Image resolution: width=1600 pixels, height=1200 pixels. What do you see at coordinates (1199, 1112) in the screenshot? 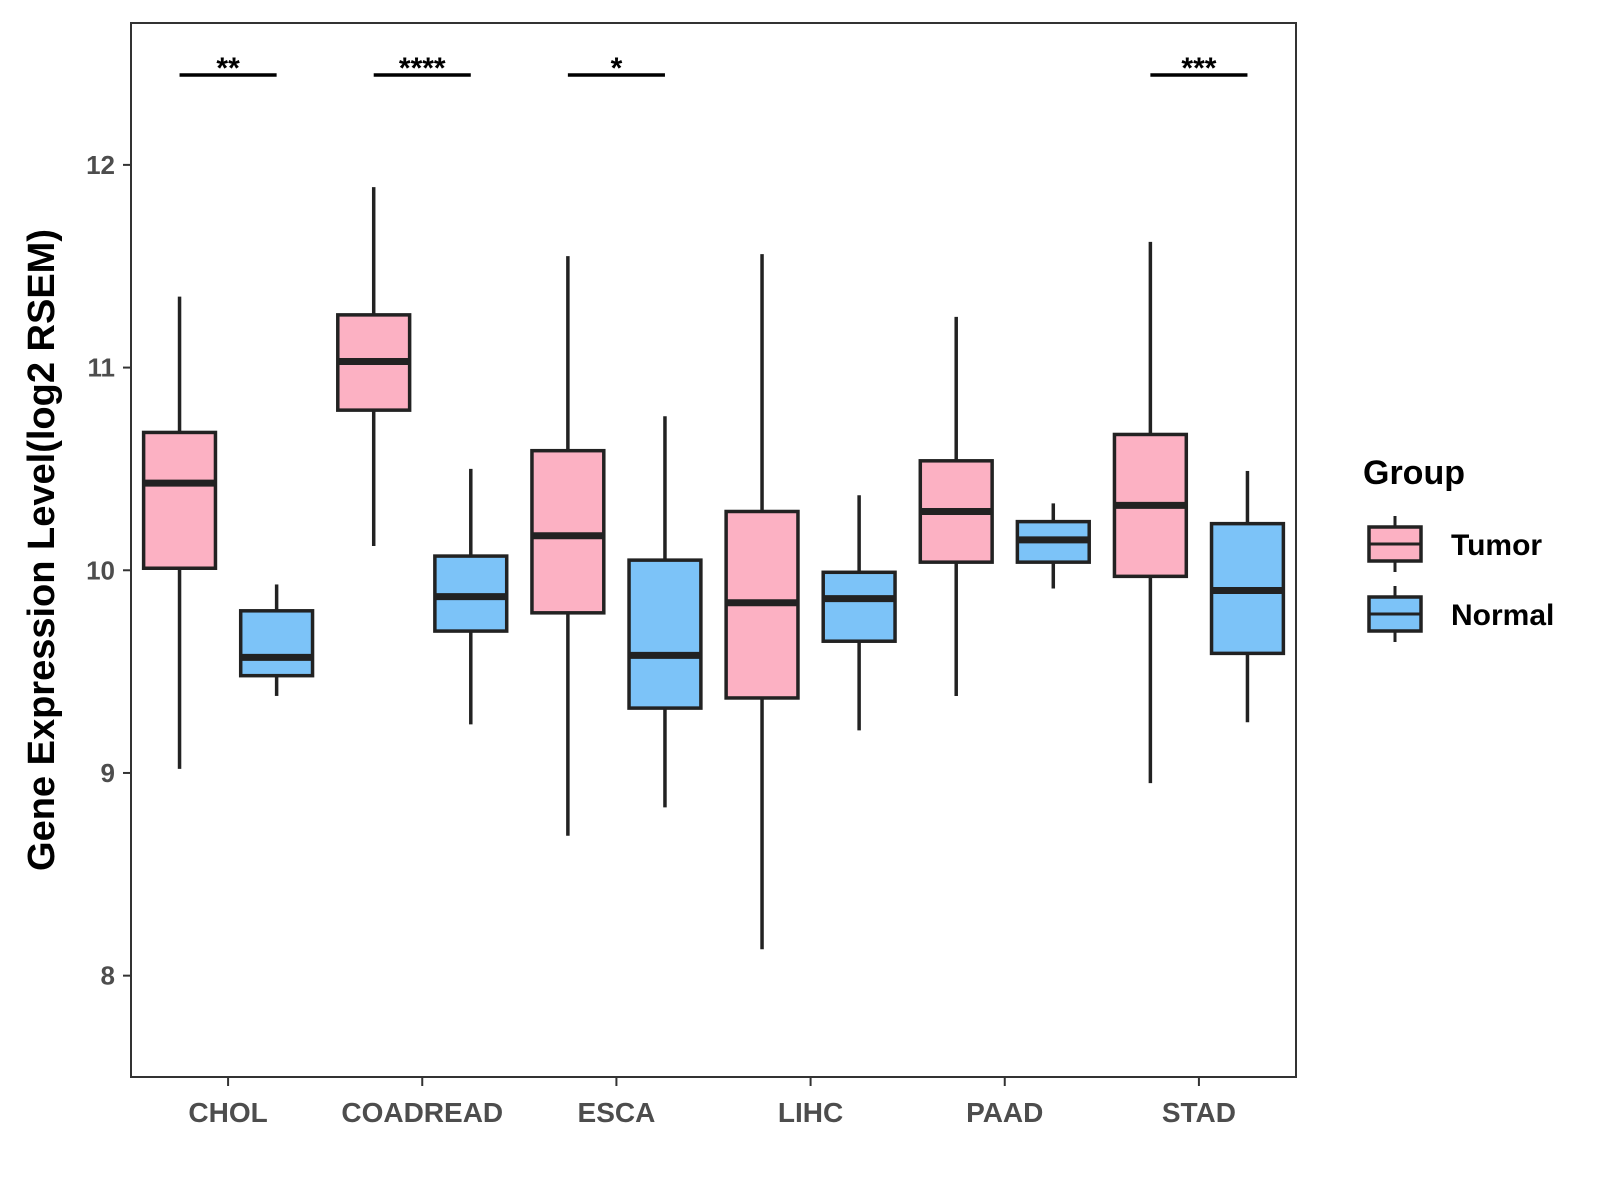
I see `x-tick-label: STAD` at bounding box center [1199, 1112].